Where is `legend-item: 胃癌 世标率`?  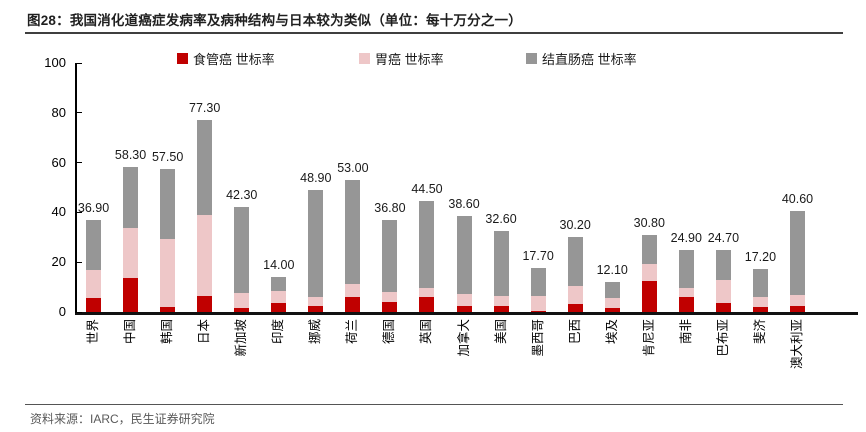 legend-item: 胃癌 世标率 is located at coordinates (401, 59).